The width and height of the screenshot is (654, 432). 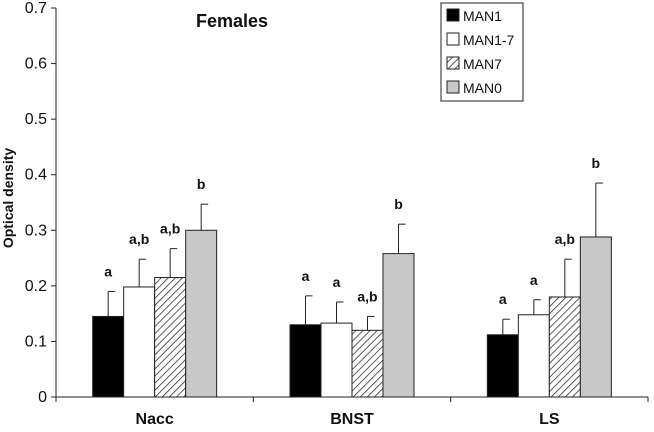 I want to click on y-tick-label: 0.7, so click(x=36, y=8).